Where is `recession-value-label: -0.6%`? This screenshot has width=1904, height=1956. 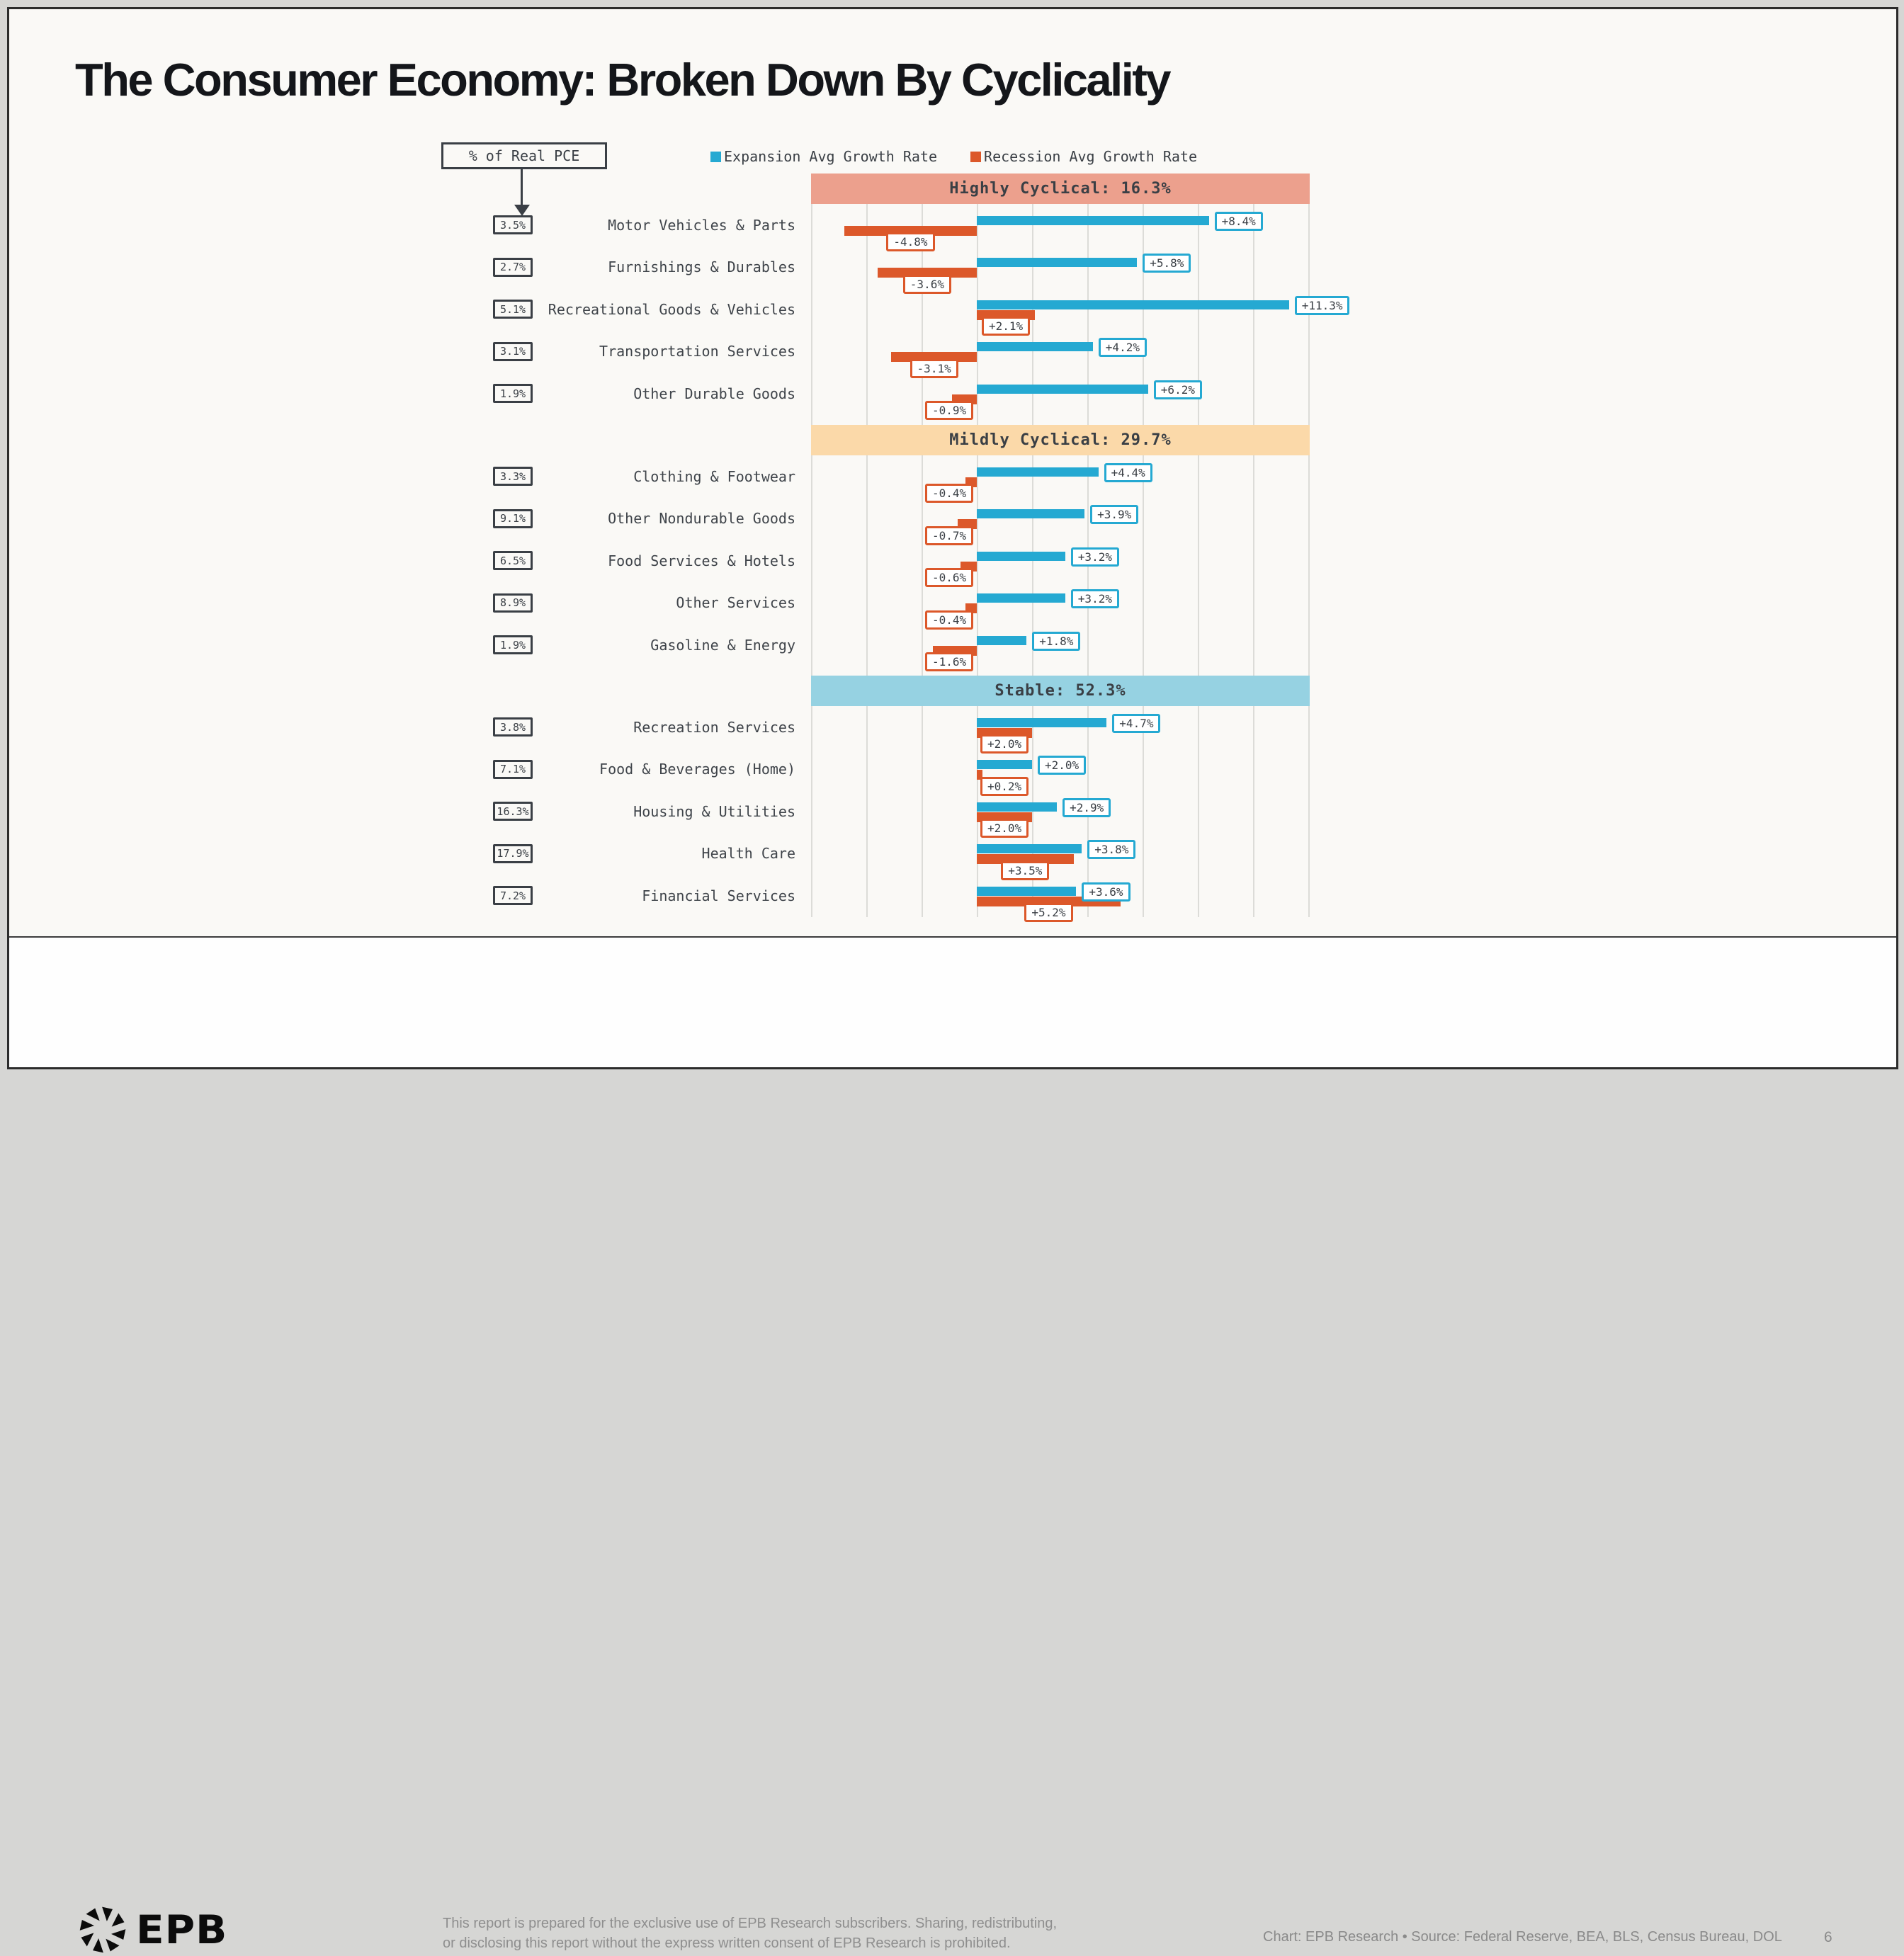
recession-value-label: -0.6% is located at coordinates (950, 578).